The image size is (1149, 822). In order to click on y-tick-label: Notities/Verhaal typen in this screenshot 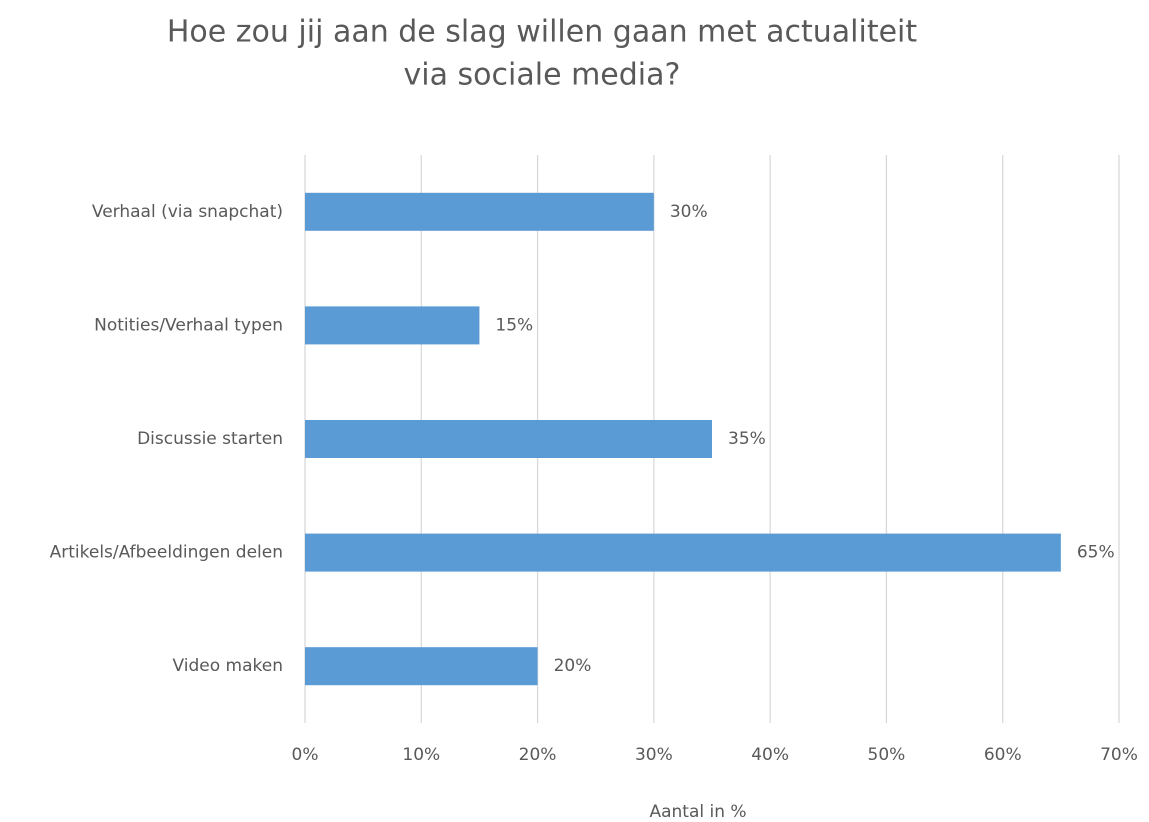, I will do `click(188, 325)`.